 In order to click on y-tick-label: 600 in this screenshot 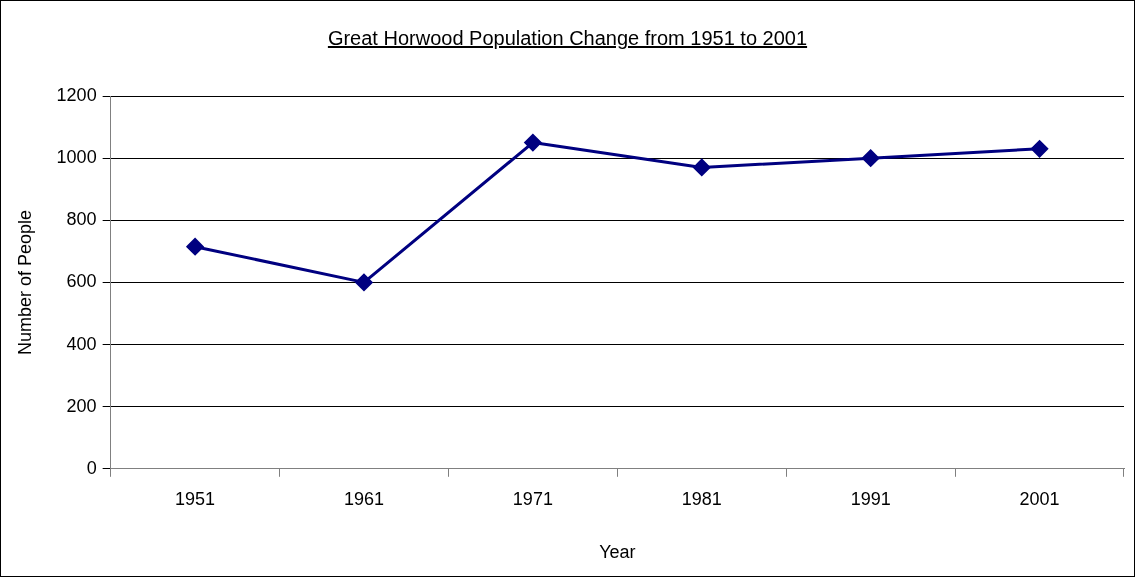, I will do `click(81, 281)`.